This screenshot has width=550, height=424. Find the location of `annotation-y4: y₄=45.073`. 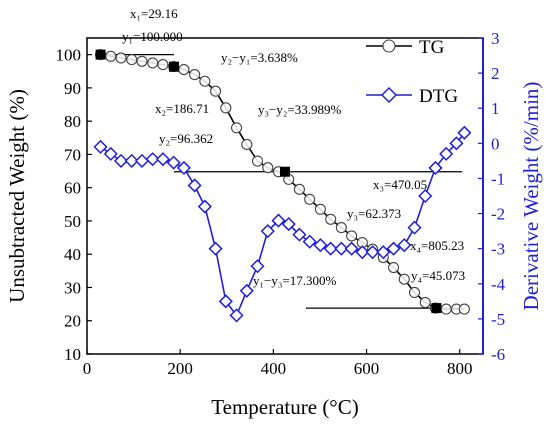

annotation-y4: y₄=45.073 is located at coordinates (438, 275).